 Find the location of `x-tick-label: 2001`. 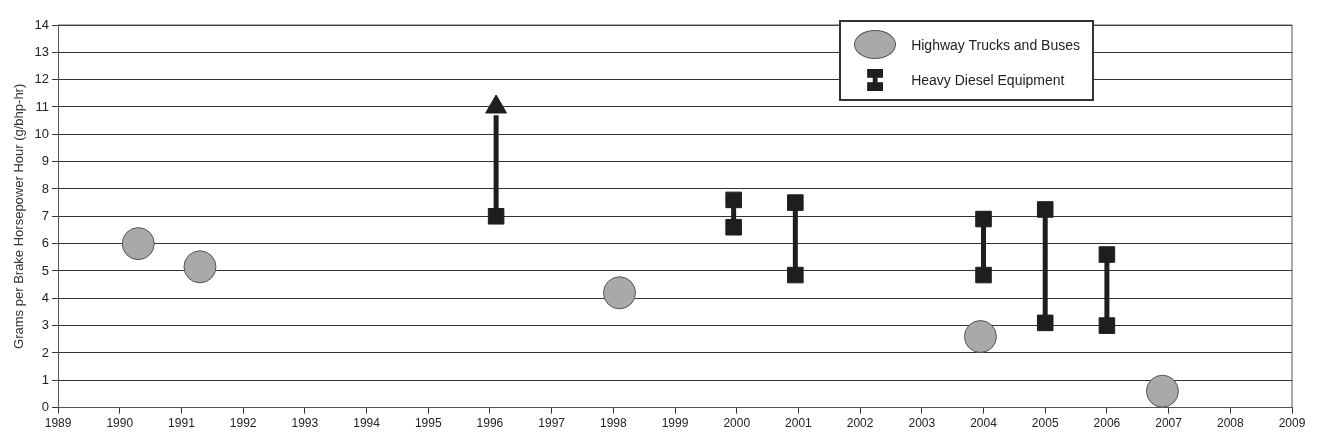

x-tick-label: 2001 is located at coordinates (799, 423).